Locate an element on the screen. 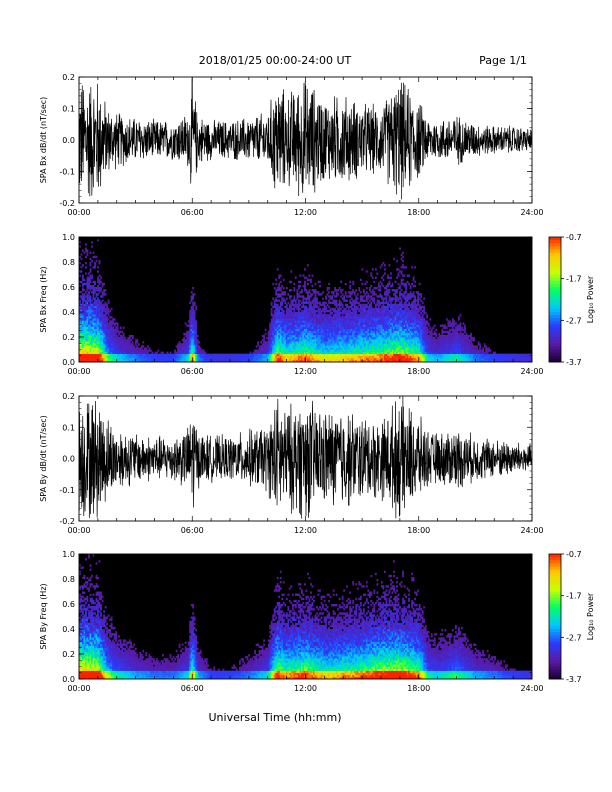 The width and height of the screenshot is (612, 792). x-axis-label: Universal Time (hh:mm) is located at coordinates (275, 717).